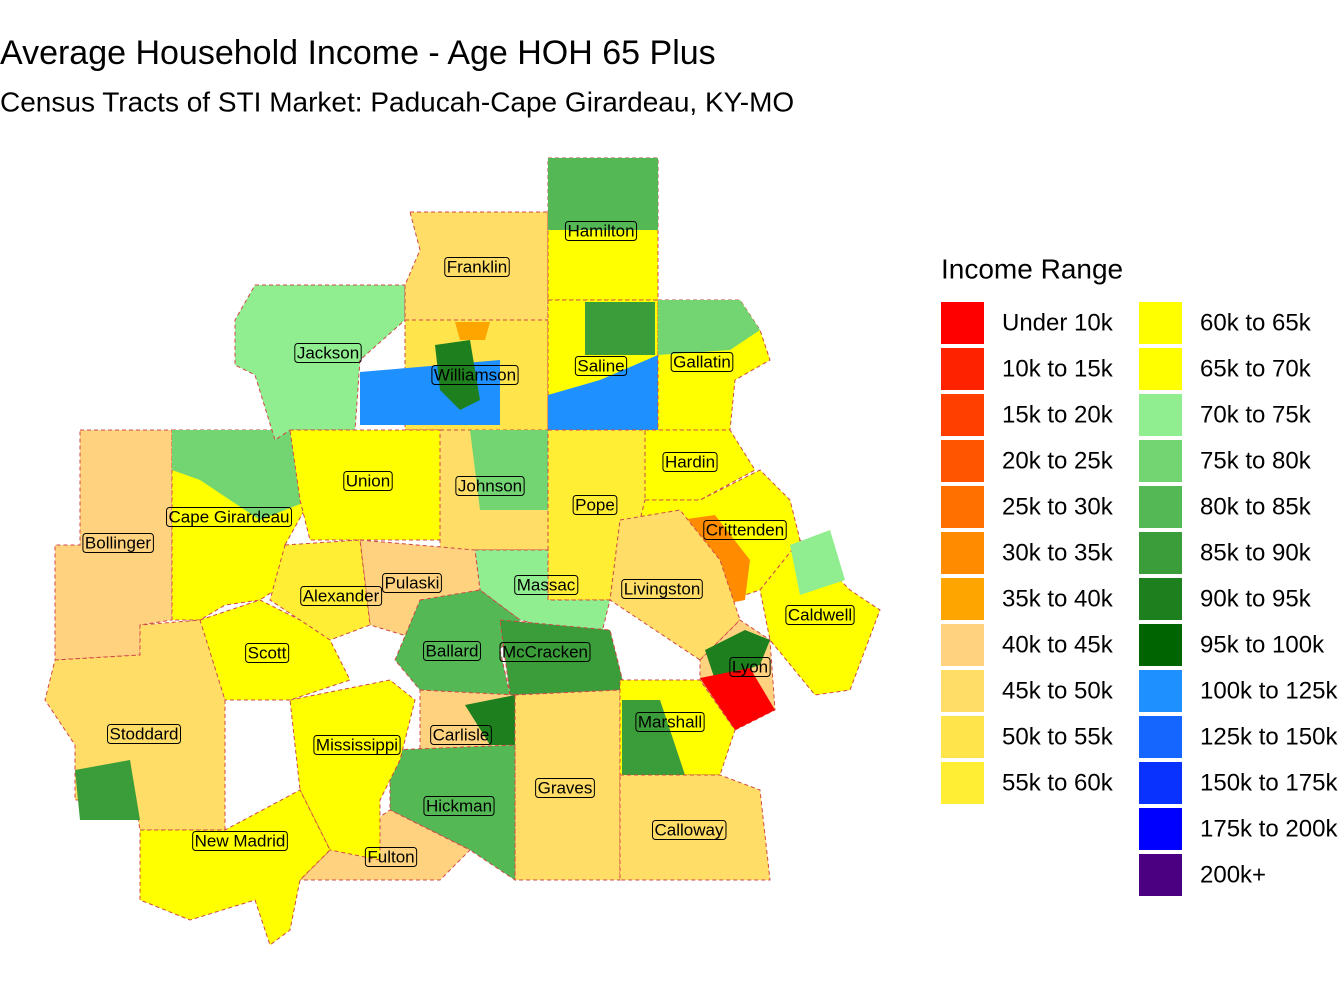 This screenshot has width=1344, height=1008. Describe the element at coordinates (1269, 828) in the screenshot. I see `legend-label: 175k to 200k` at that location.